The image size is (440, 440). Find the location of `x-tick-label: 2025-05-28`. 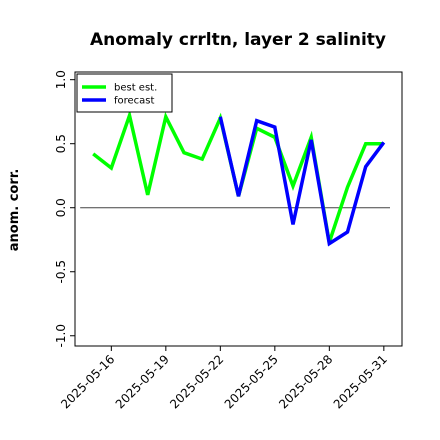

x-tick-label: 2025-05-28 is located at coordinates (305, 381).